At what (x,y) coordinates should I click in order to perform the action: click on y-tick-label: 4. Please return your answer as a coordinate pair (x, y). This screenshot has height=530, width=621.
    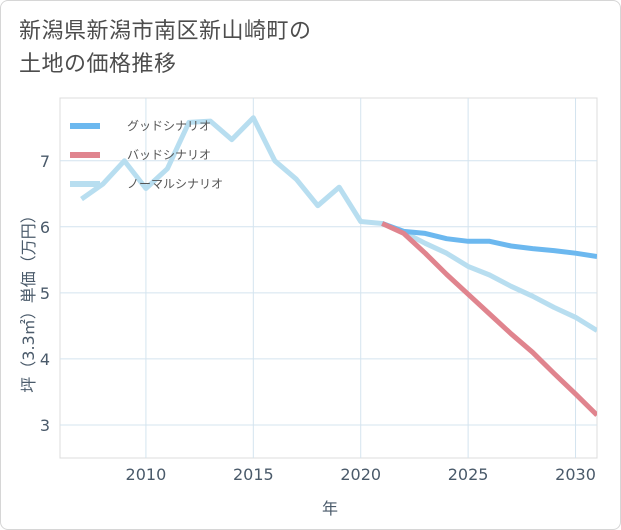
    Looking at the image, I should click on (45, 359).